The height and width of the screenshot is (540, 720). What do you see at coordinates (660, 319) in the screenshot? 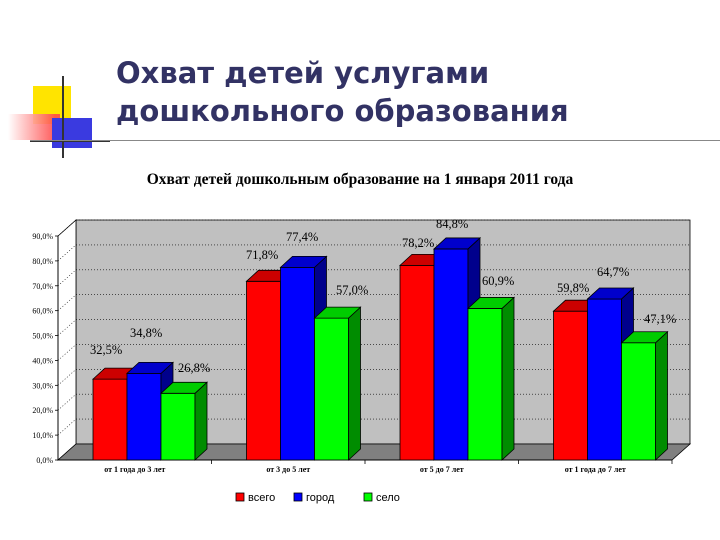
I see `data-label: 47,1%` at bounding box center [660, 319].